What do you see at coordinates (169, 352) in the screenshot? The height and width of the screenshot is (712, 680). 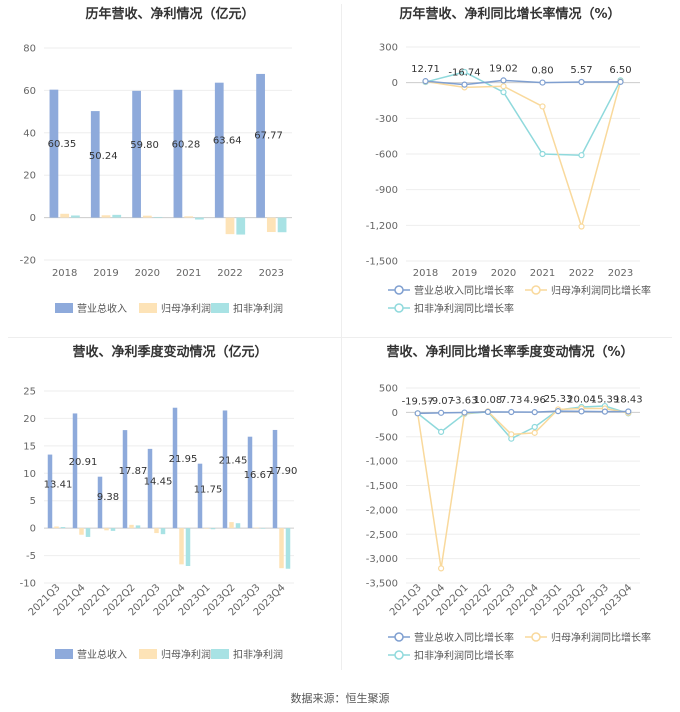 I see `chart-title: 营收、净利季度变动情况（亿元）` at bounding box center [169, 352].